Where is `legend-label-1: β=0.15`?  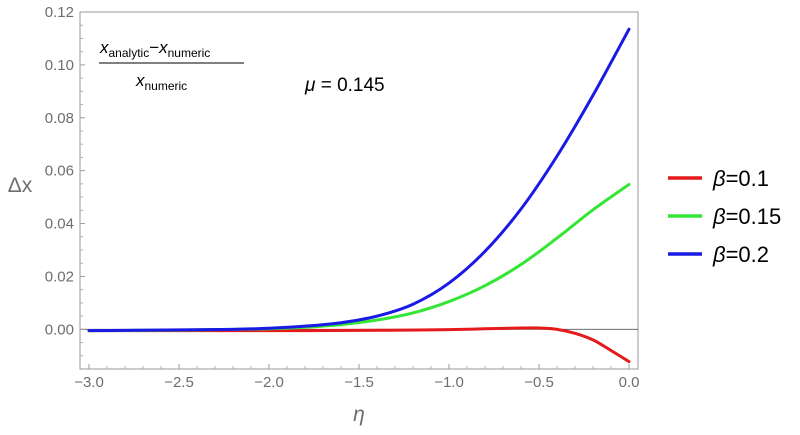 legend-label-1: β=0.15 is located at coordinates (746, 216).